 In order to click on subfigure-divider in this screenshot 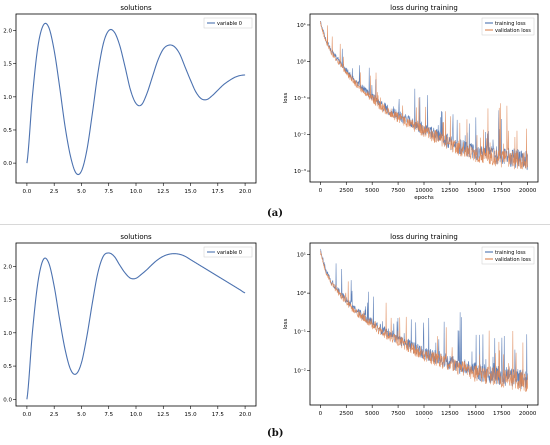, I will do `click(275, 224)`.